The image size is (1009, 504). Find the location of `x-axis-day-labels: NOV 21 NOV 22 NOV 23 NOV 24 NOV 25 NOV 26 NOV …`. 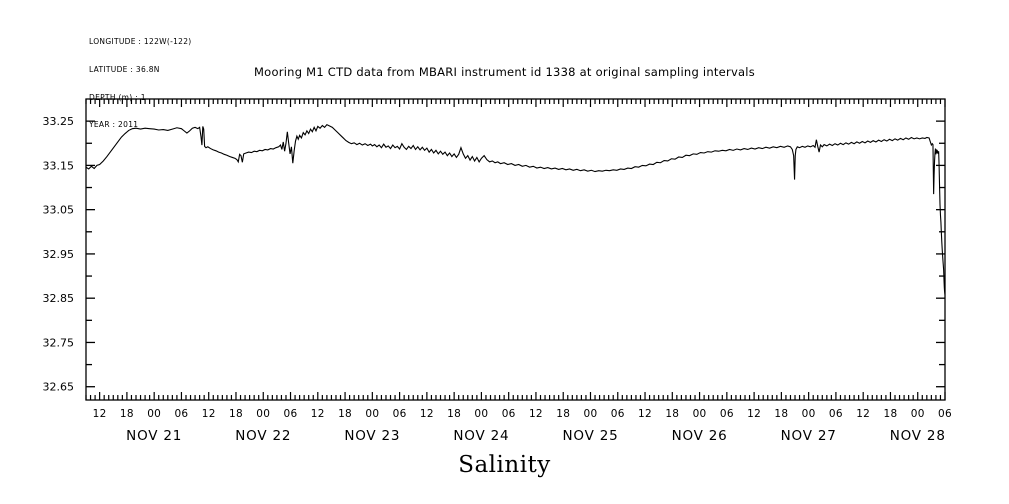

x-axis-day-labels: NOV 21 NOV 22 NOV 23 NOV 24 NOV 25 NOV 26 NOV … is located at coordinates (536, 436).